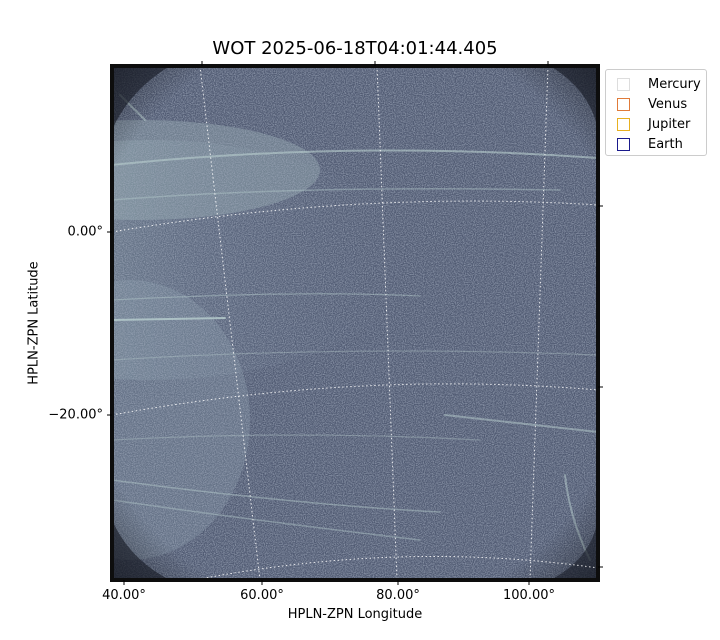  Describe the element at coordinates (85, 232) in the screenshot. I see `y-tick-label: 0.00°` at that location.